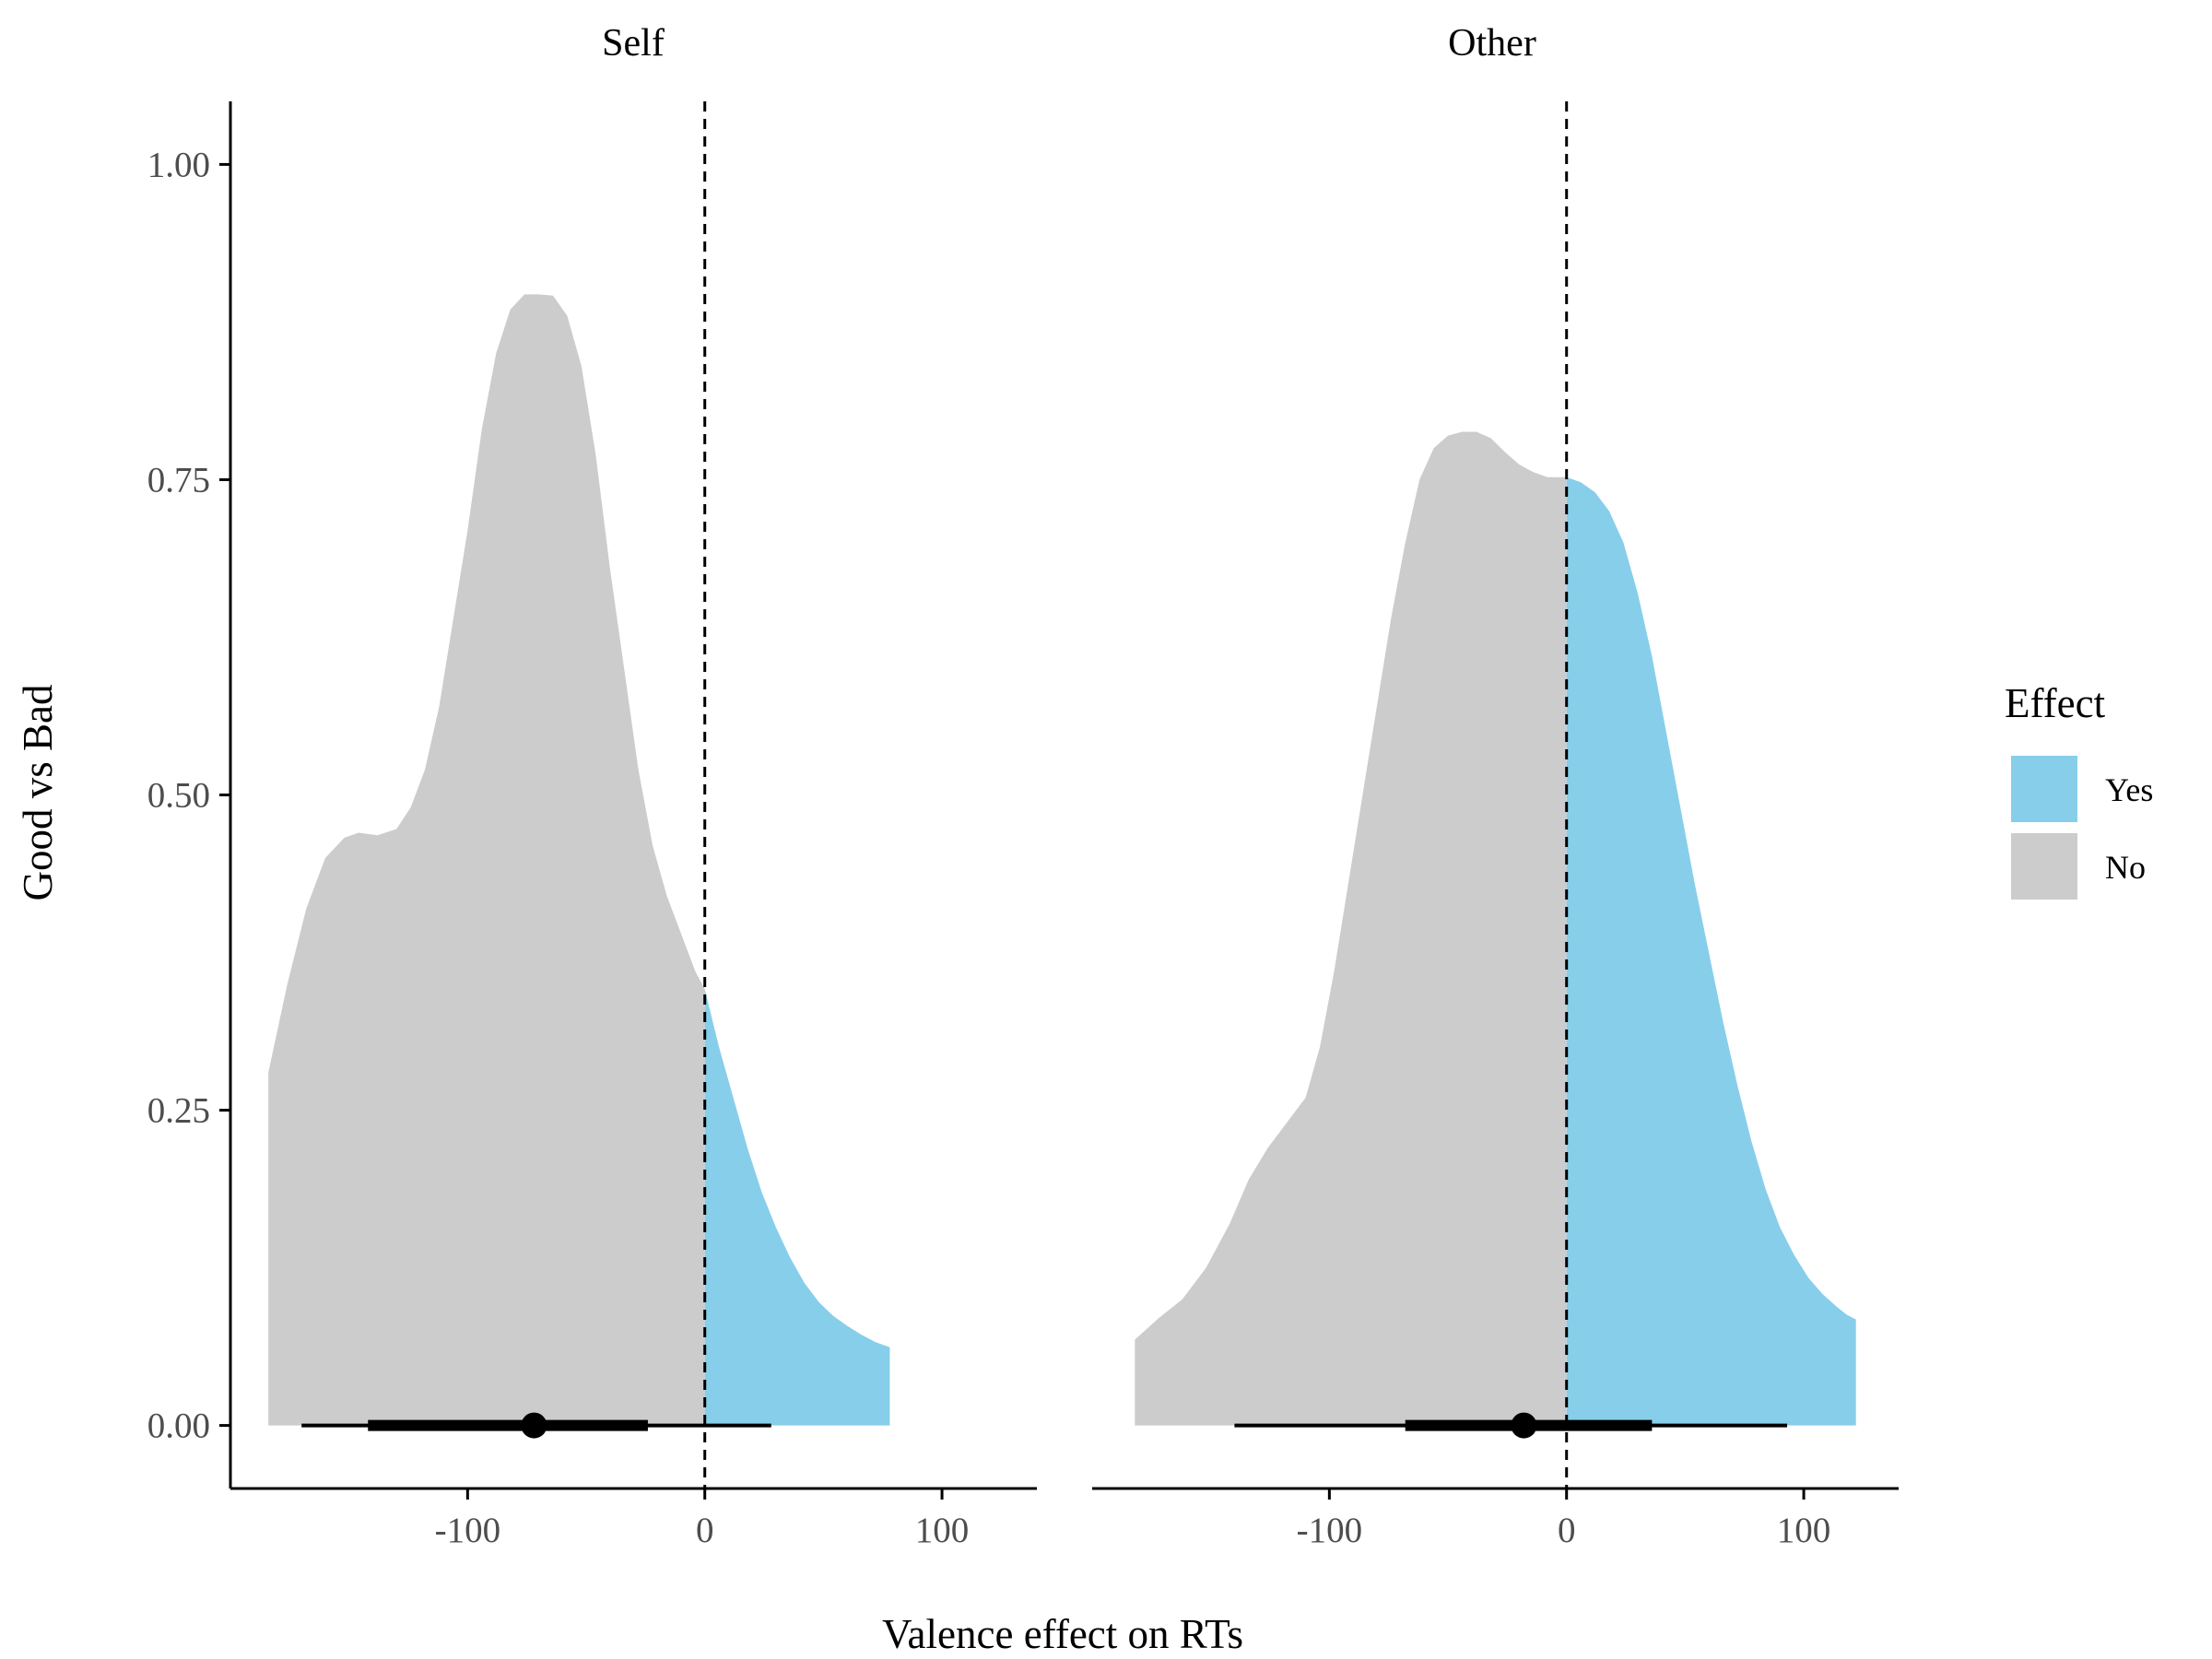 This screenshot has width=2212, height=1659. I want to click on y-tick-label: 0.75, so click(178, 480).